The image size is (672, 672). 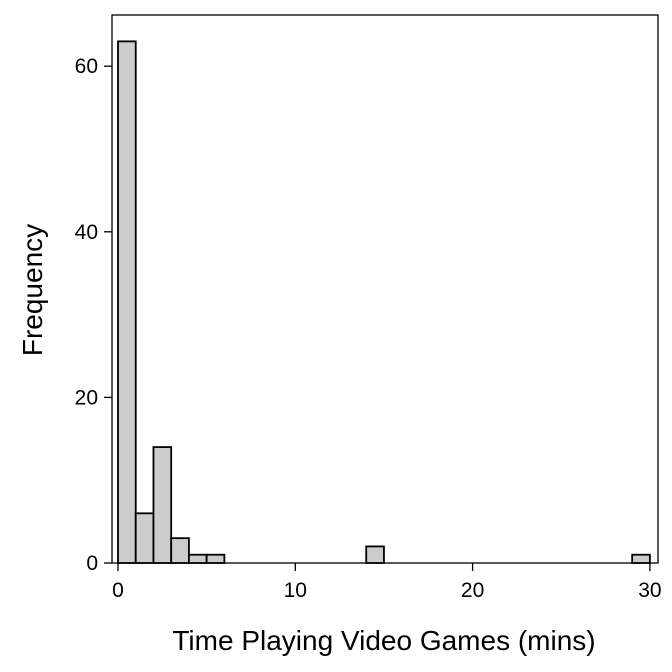 What do you see at coordinates (118, 590) in the screenshot?
I see `x-tick-label: 0` at bounding box center [118, 590].